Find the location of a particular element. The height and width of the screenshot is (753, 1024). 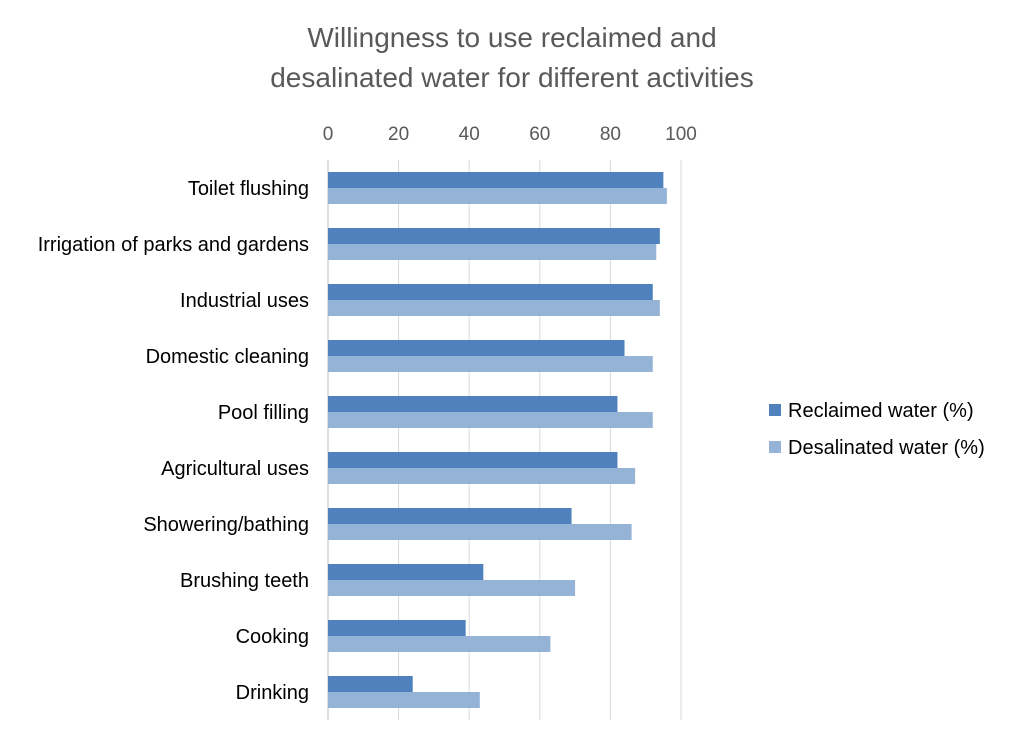

category-label: Toilet flushing is located at coordinates (248, 189).